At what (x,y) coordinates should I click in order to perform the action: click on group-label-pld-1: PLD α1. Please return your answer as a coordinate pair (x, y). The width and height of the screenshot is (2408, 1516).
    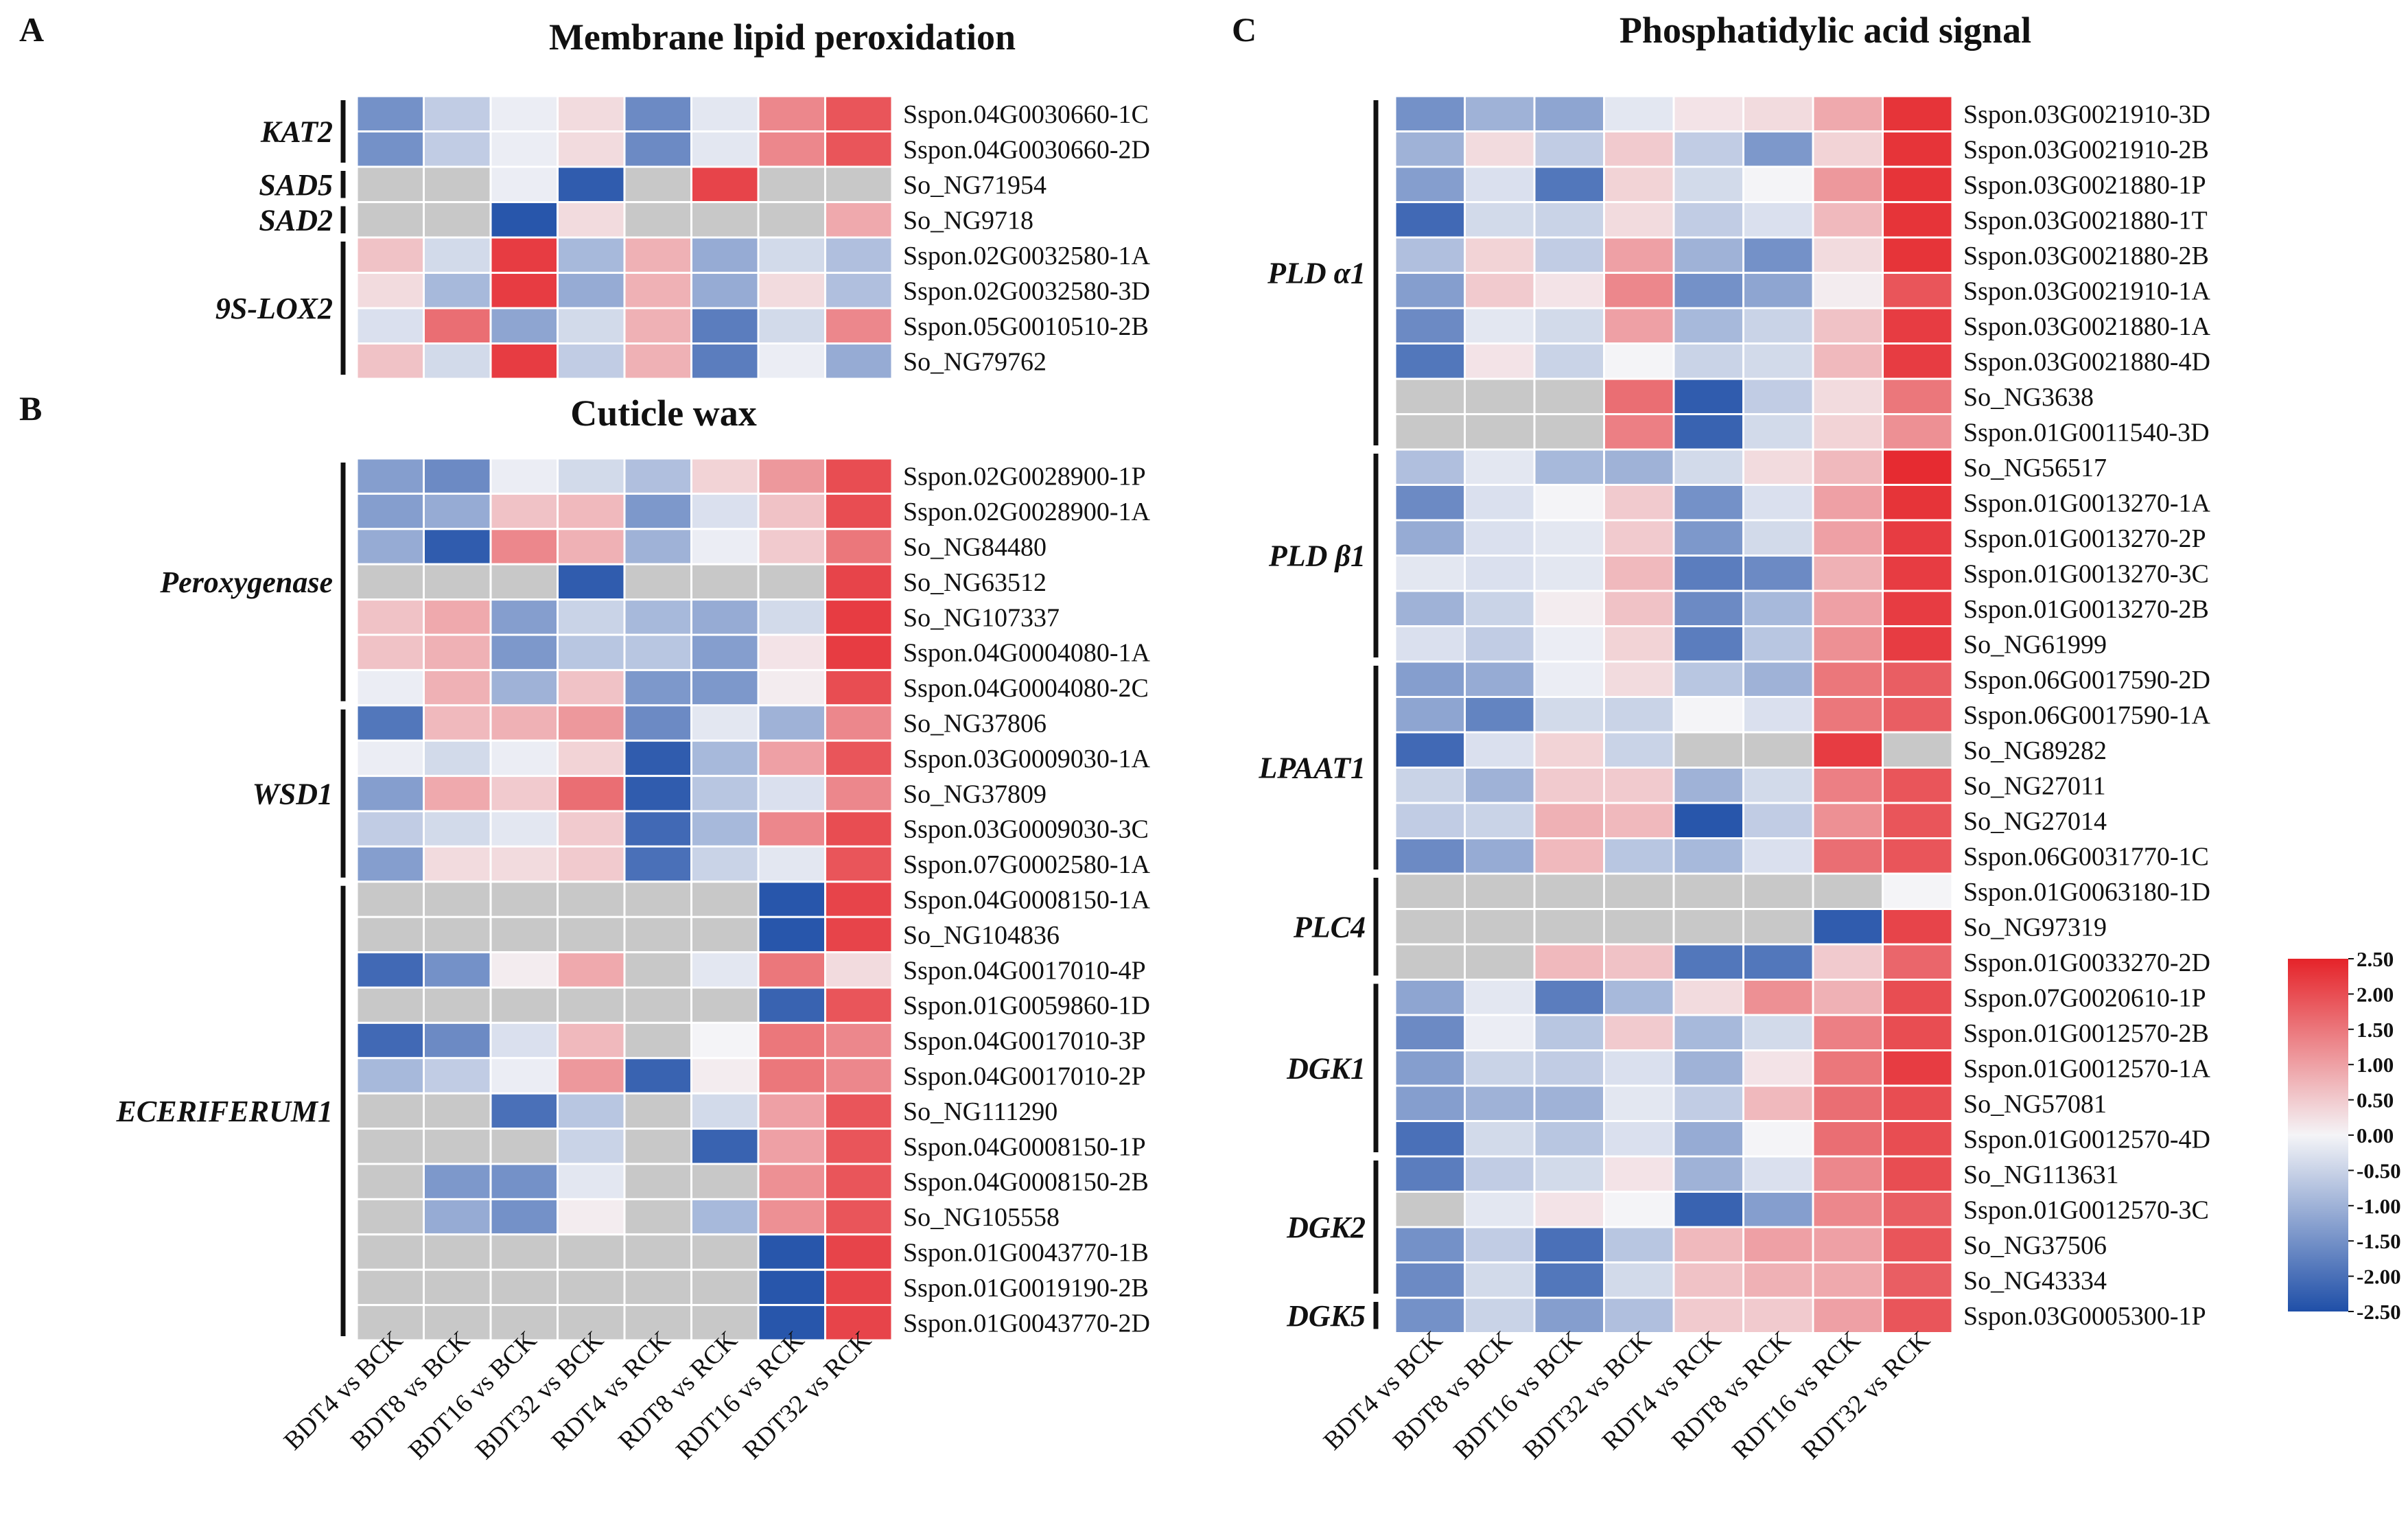
    Looking at the image, I should click on (1316, 273).